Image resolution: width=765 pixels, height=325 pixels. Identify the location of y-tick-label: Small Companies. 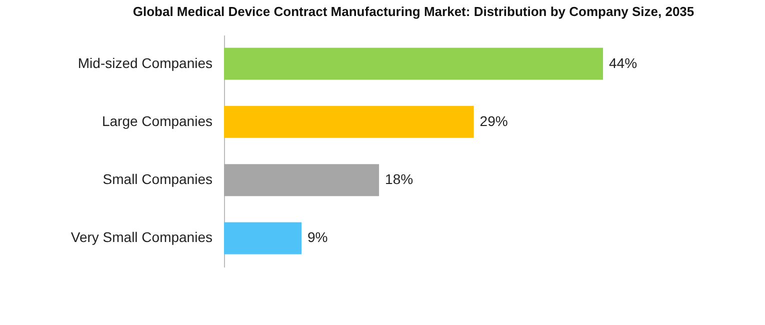
(157, 179).